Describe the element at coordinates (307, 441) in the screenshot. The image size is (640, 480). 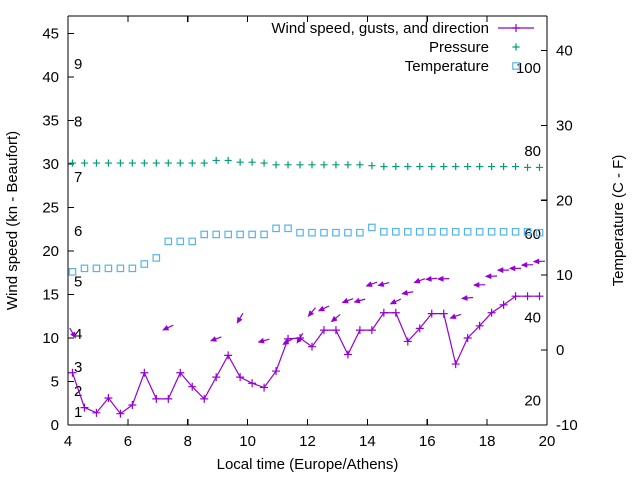
I see `x-tick-label: 12` at that location.